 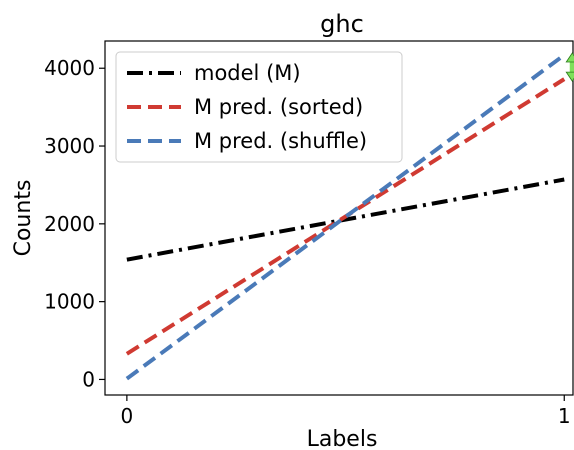 I want to click on y-tick-label: 2000, so click(x=69, y=224).